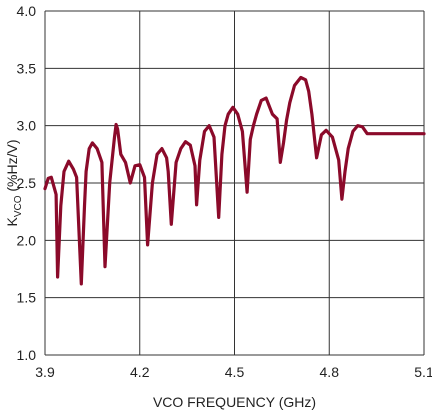 This screenshot has width=432, height=419. Describe the element at coordinates (12, 222) in the screenshot. I see `y-axis-title-main: K` at that location.